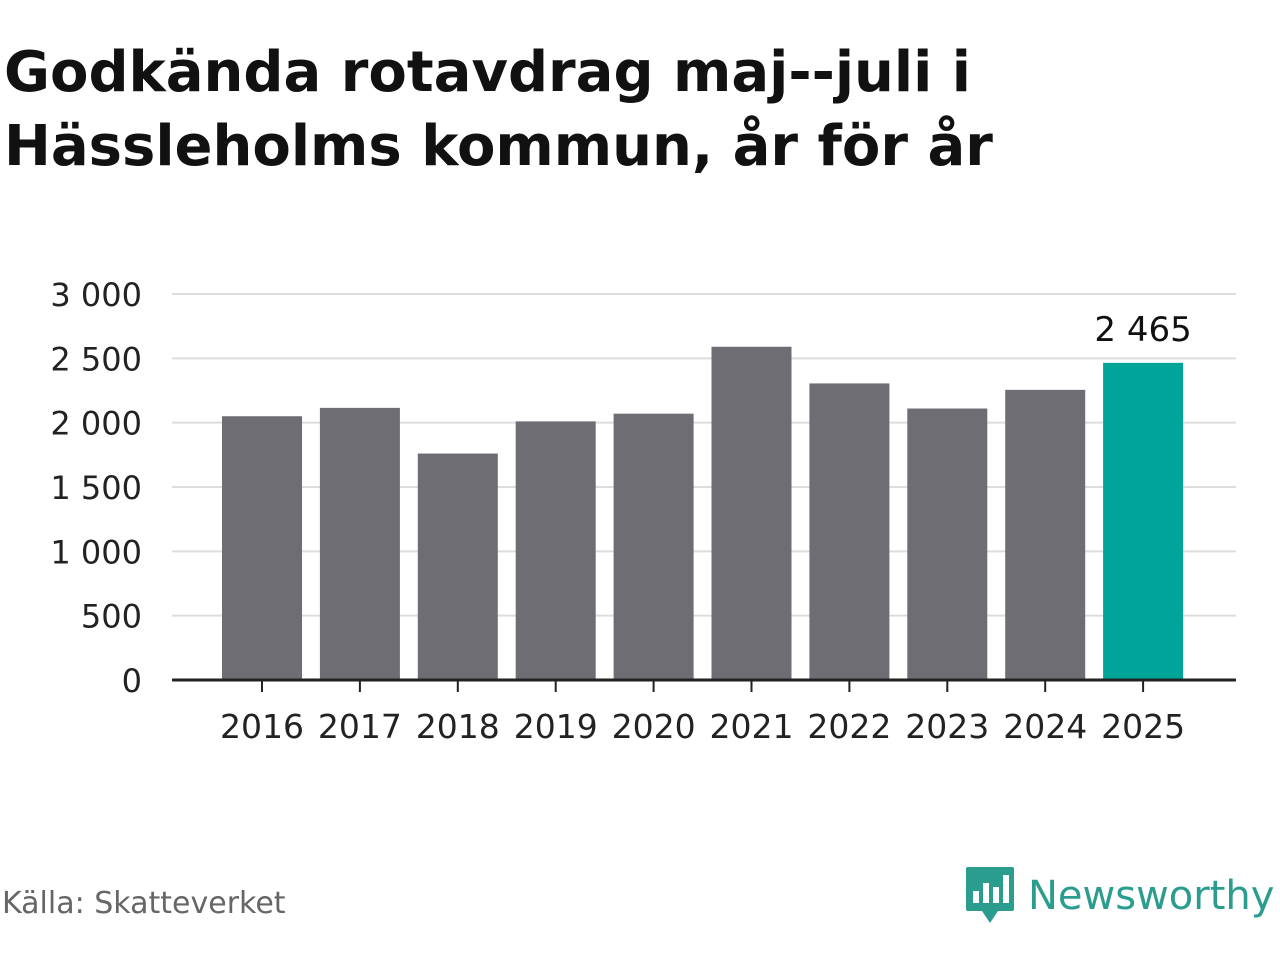 This screenshot has width=1280, height=960. Describe the element at coordinates (1151, 896) in the screenshot. I see `brand-name: Newsworthy` at that location.